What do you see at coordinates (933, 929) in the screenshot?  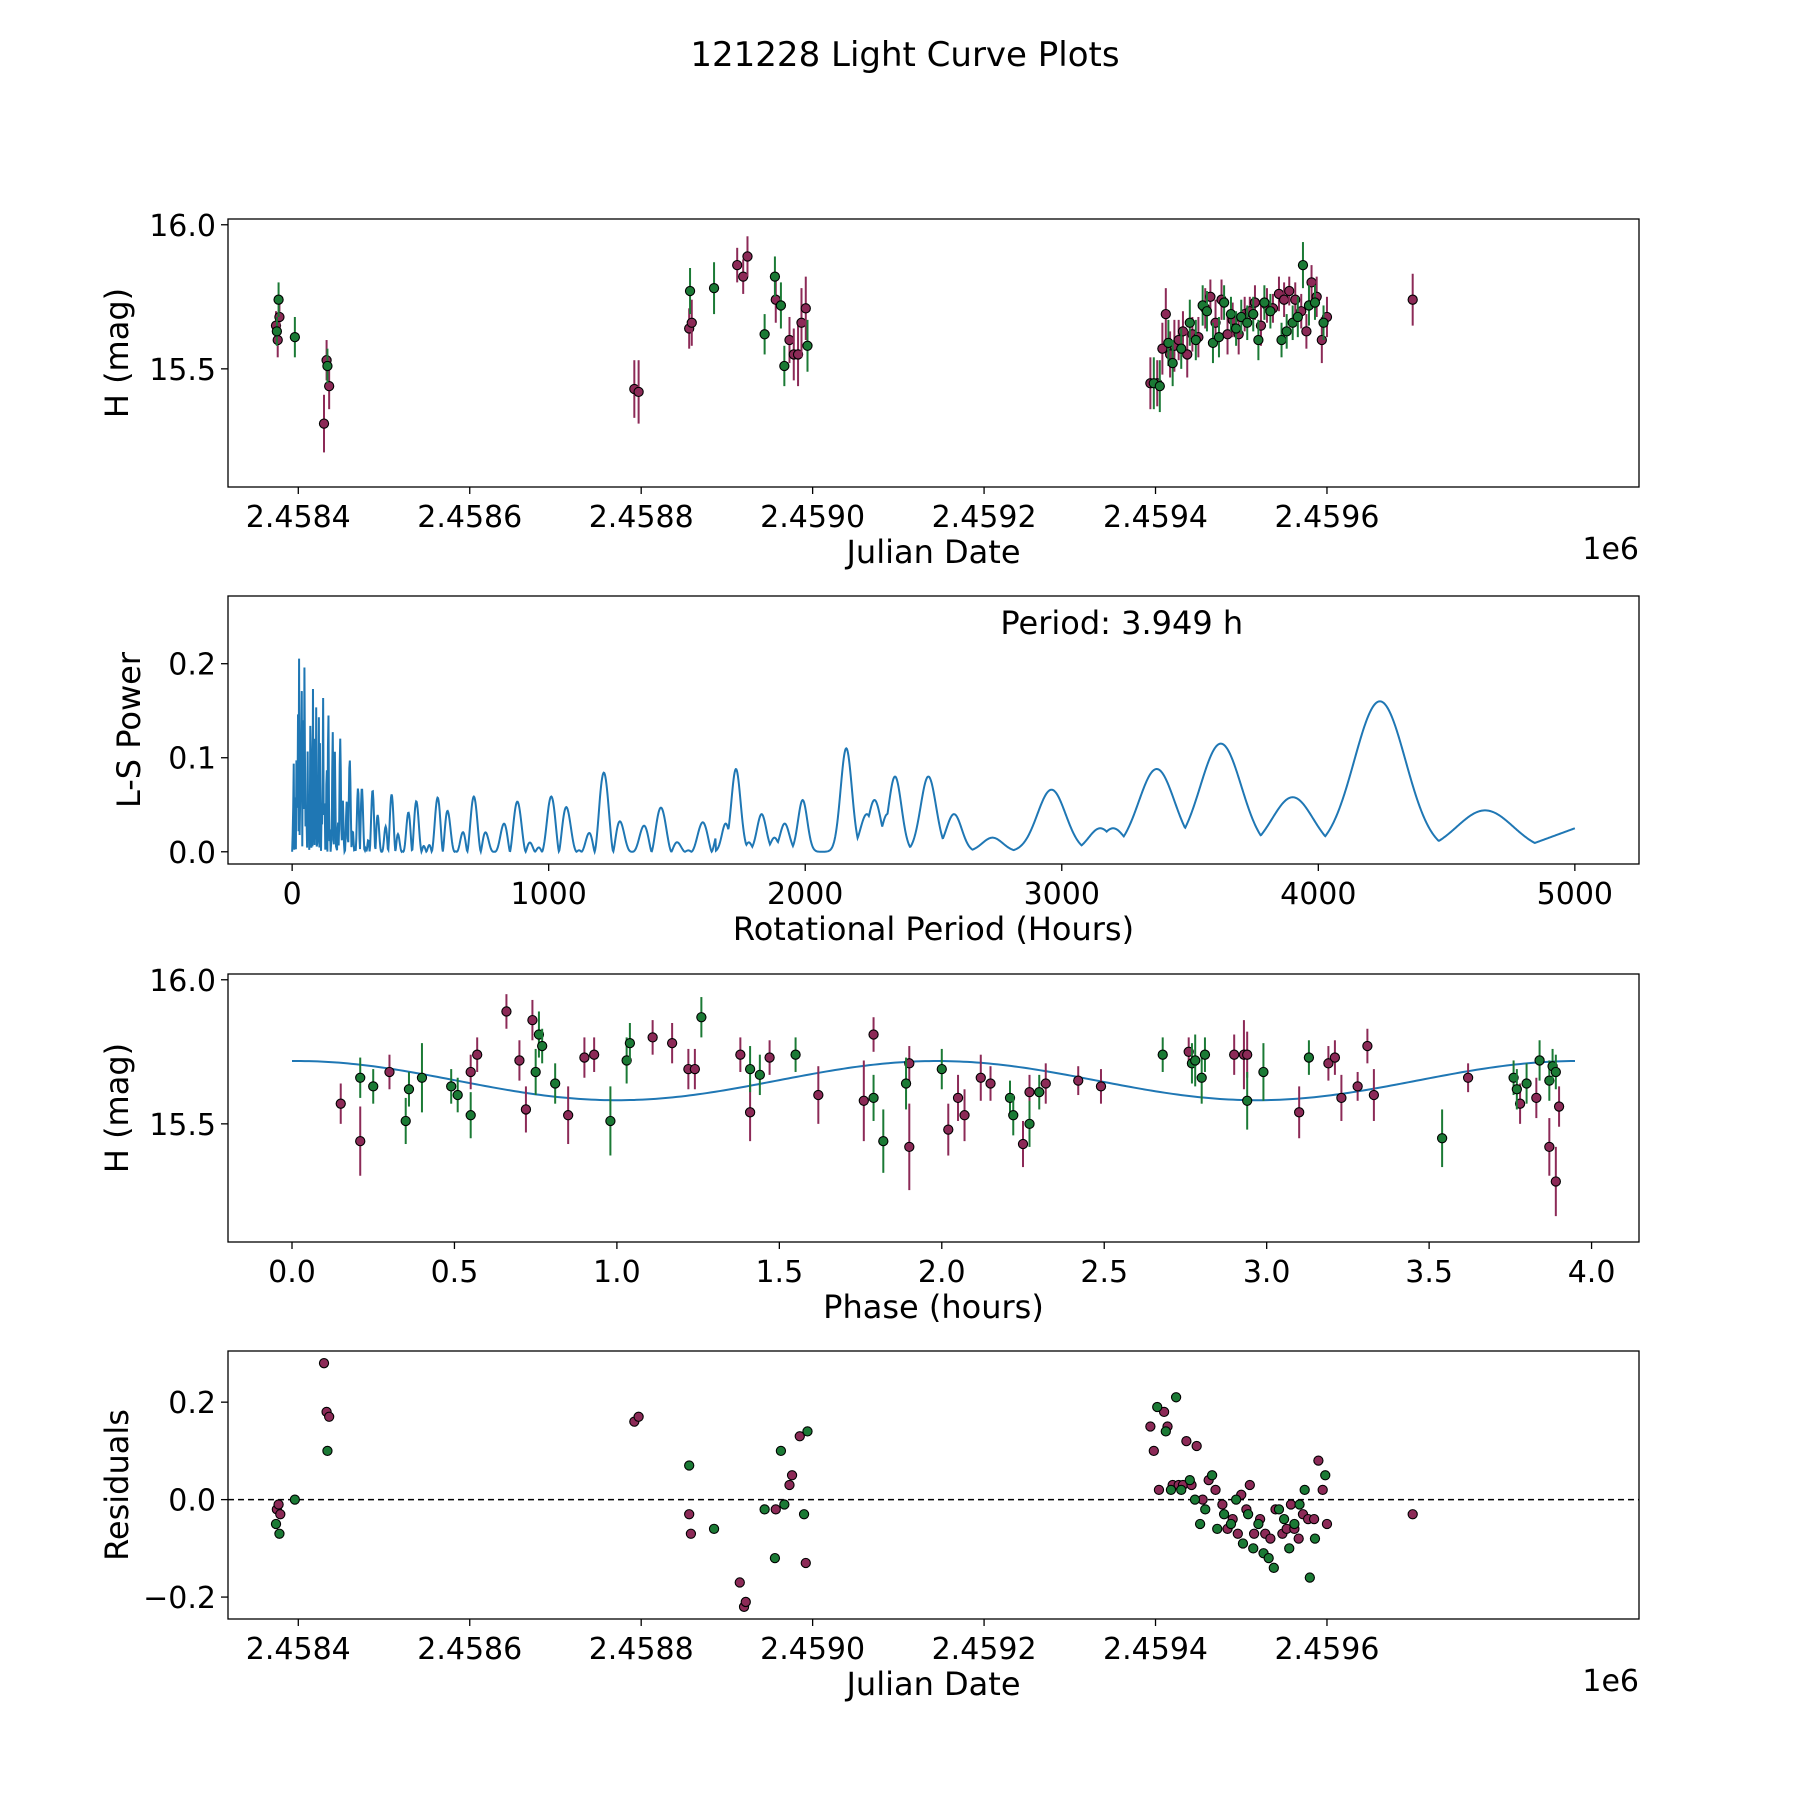 I see `x-axis-label: Rotational Period (Hours)` at bounding box center [933, 929].